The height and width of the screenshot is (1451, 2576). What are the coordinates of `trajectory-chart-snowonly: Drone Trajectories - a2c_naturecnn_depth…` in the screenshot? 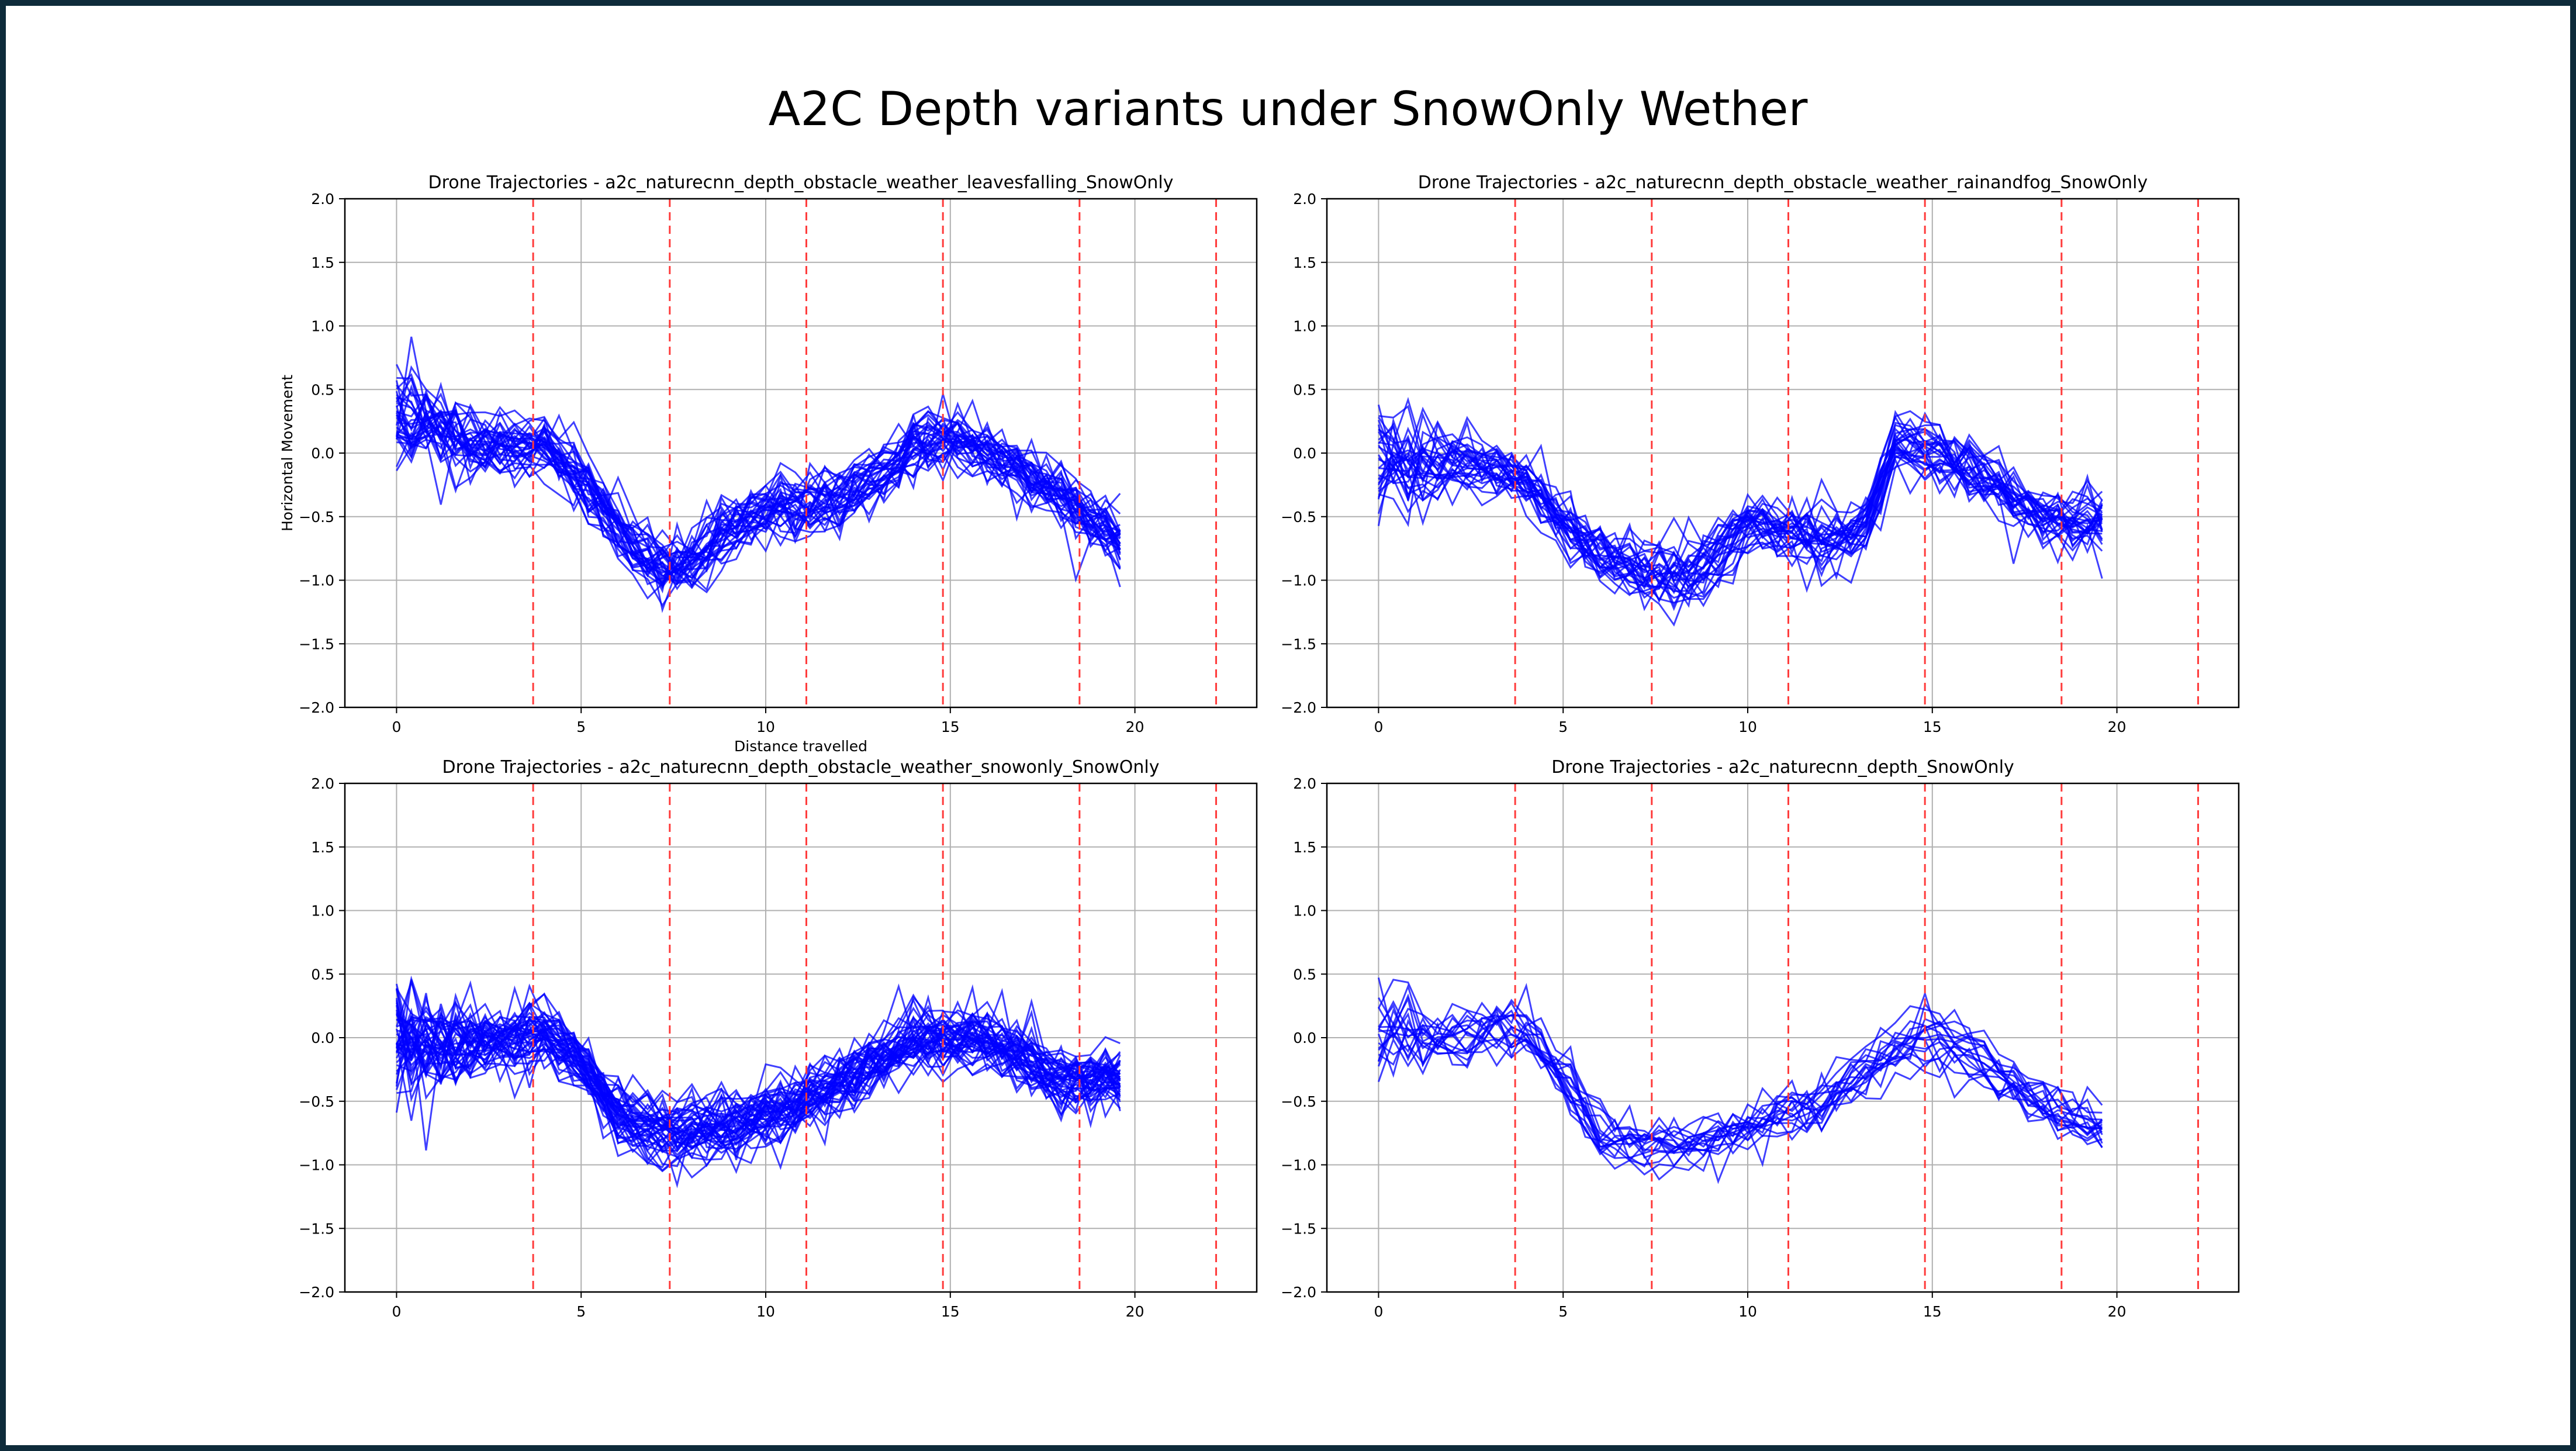 It's located at (778, 1038).